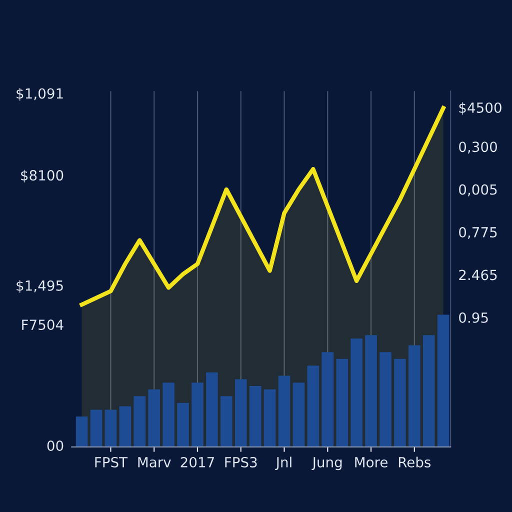 This screenshot has width=512, height=512. Describe the element at coordinates (480, 108) in the screenshot. I see `text: $4500` at that location.